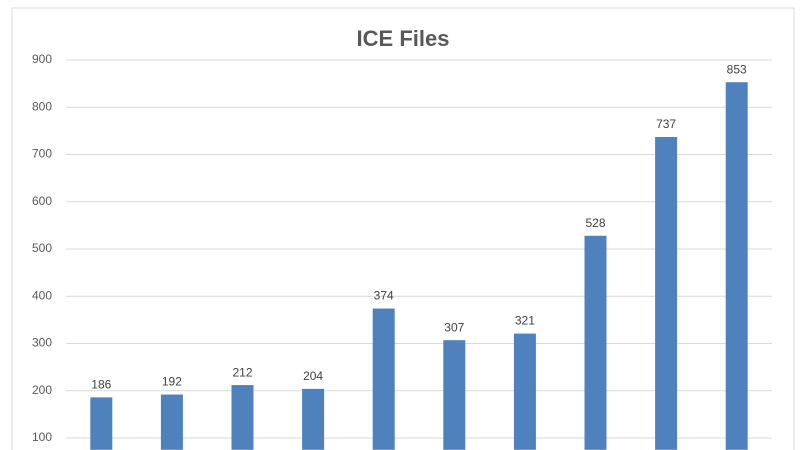 This screenshot has width=800, height=450. I want to click on y-tick-label: 600, so click(42, 201).